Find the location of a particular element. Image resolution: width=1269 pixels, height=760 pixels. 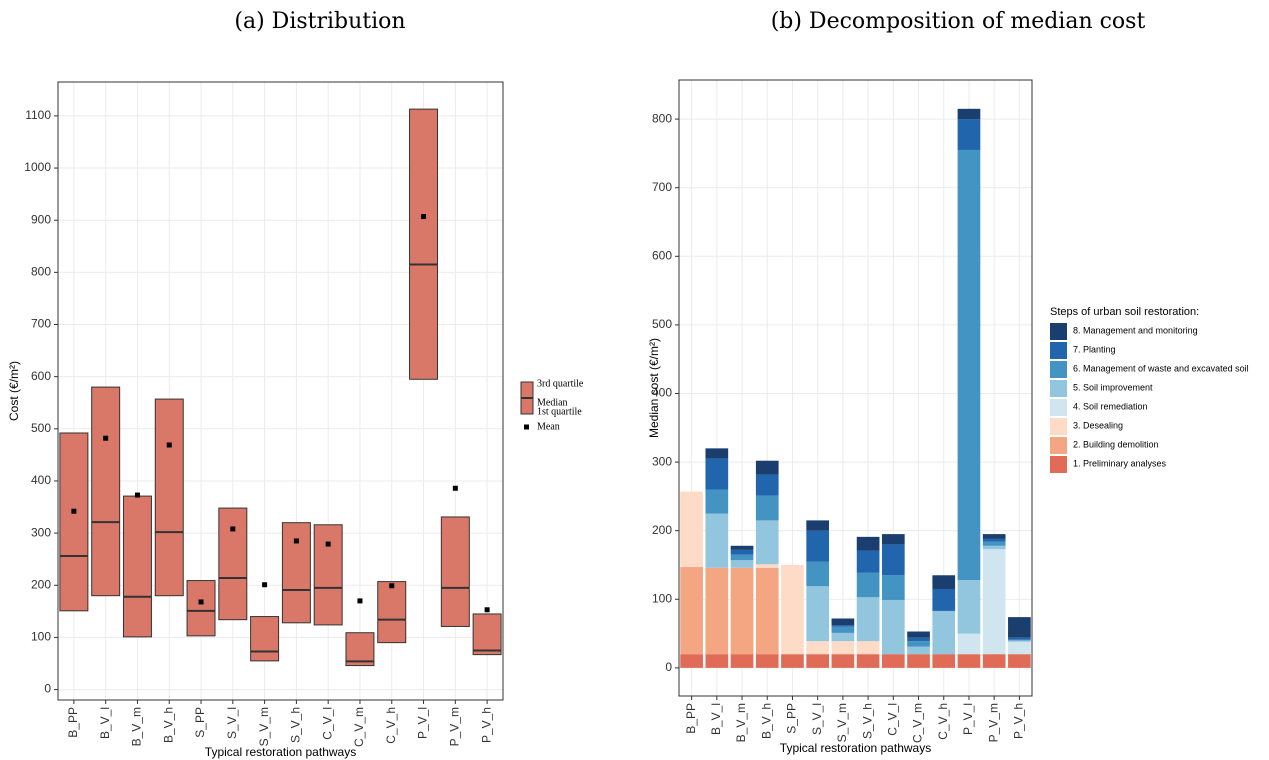

legend-label: 8. Management and monitoring is located at coordinates (1135, 330).